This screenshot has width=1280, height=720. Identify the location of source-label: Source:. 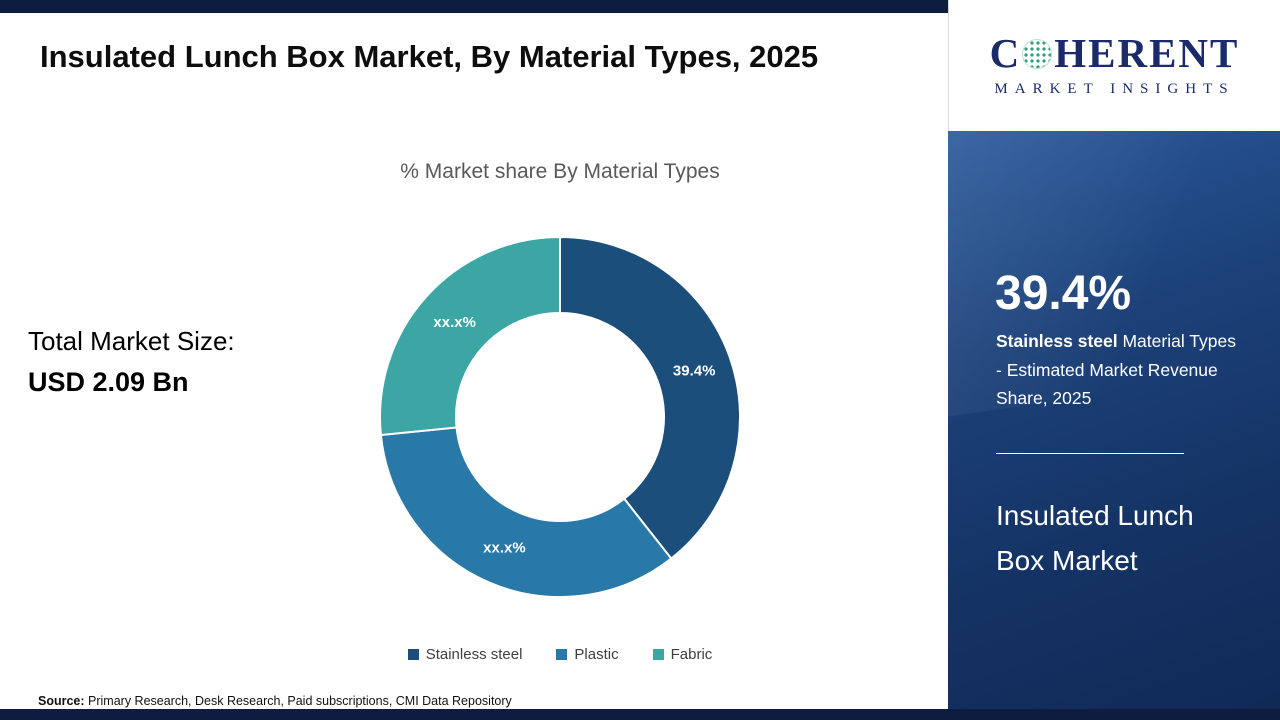
(61, 701).